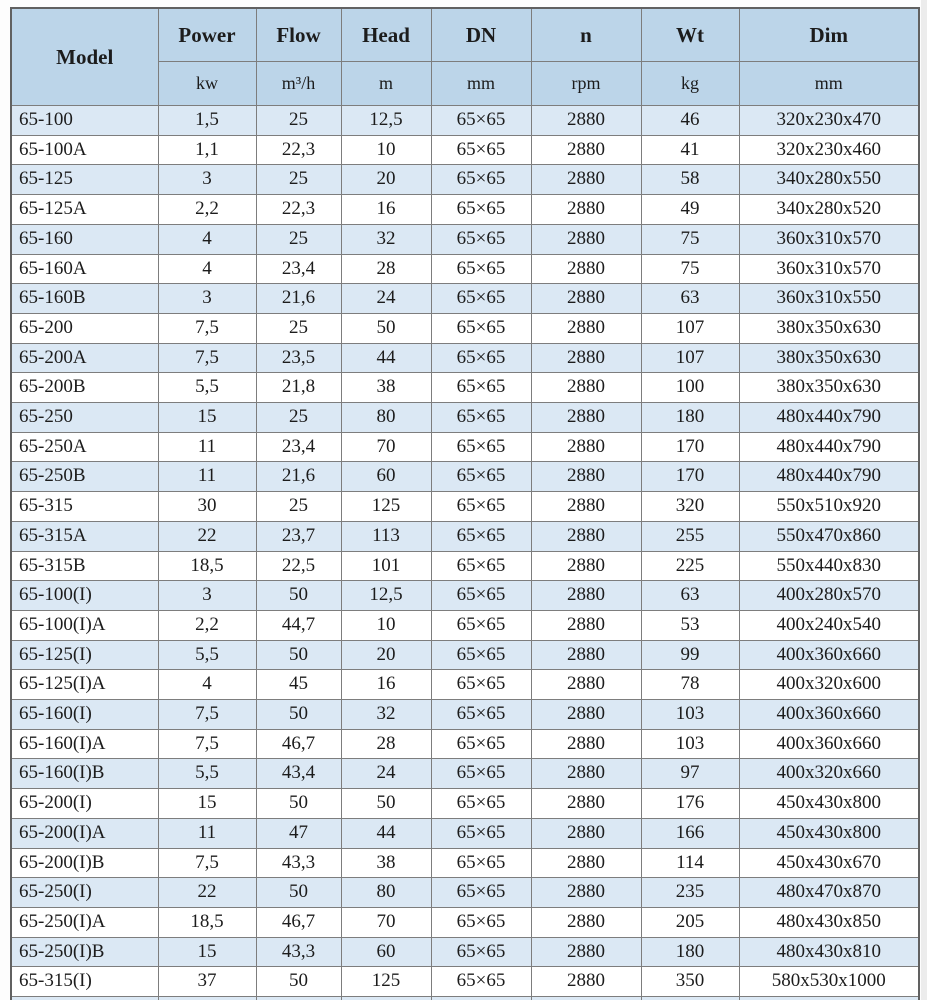 This screenshot has width=927, height=1000. Describe the element at coordinates (207, 83) in the screenshot. I see `unit-power: kw` at that location.